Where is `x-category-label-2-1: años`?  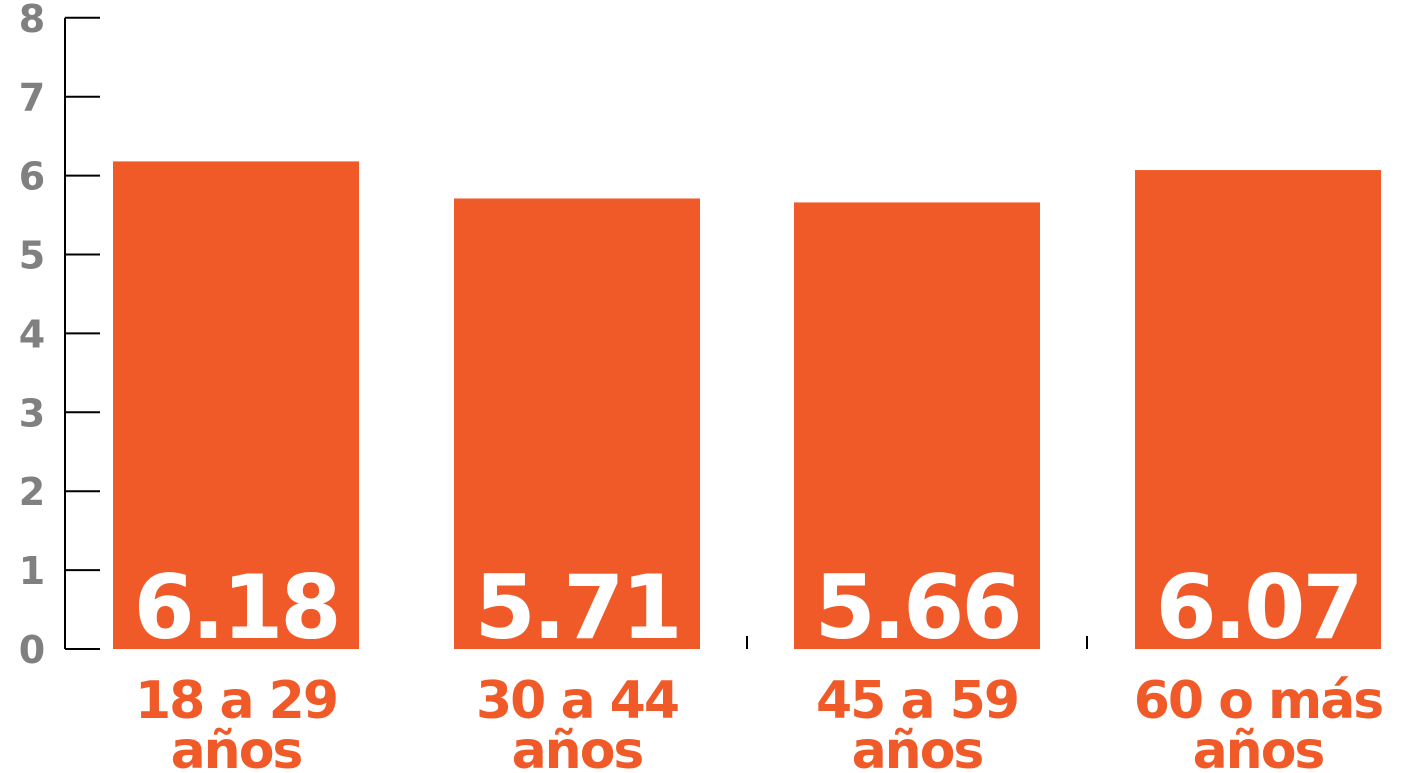 x-category-label-2-1: años is located at coordinates (917, 747).